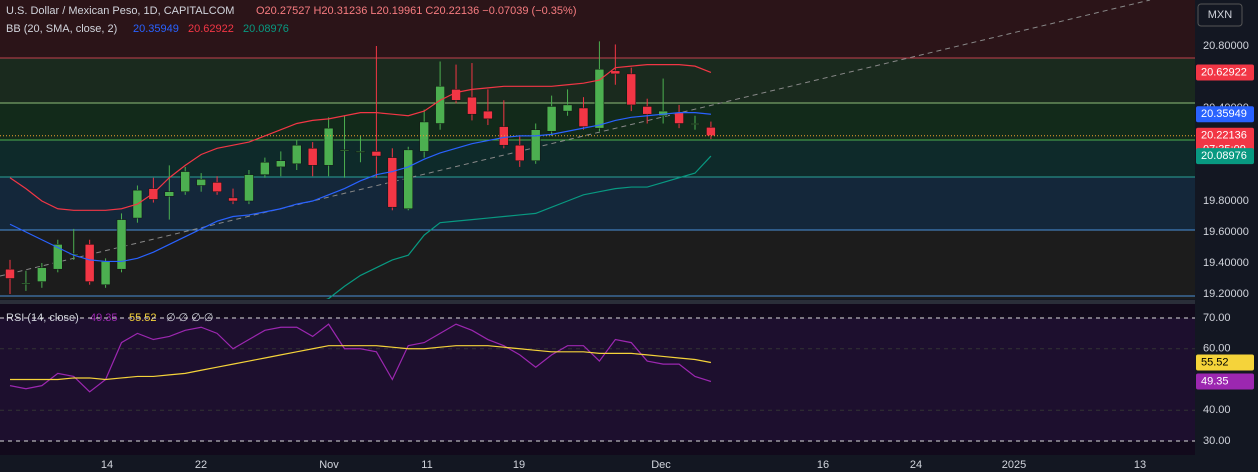  Describe the element at coordinates (1215, 381) in the screenshot. I see `price-tag-label: 49.35` at that location.